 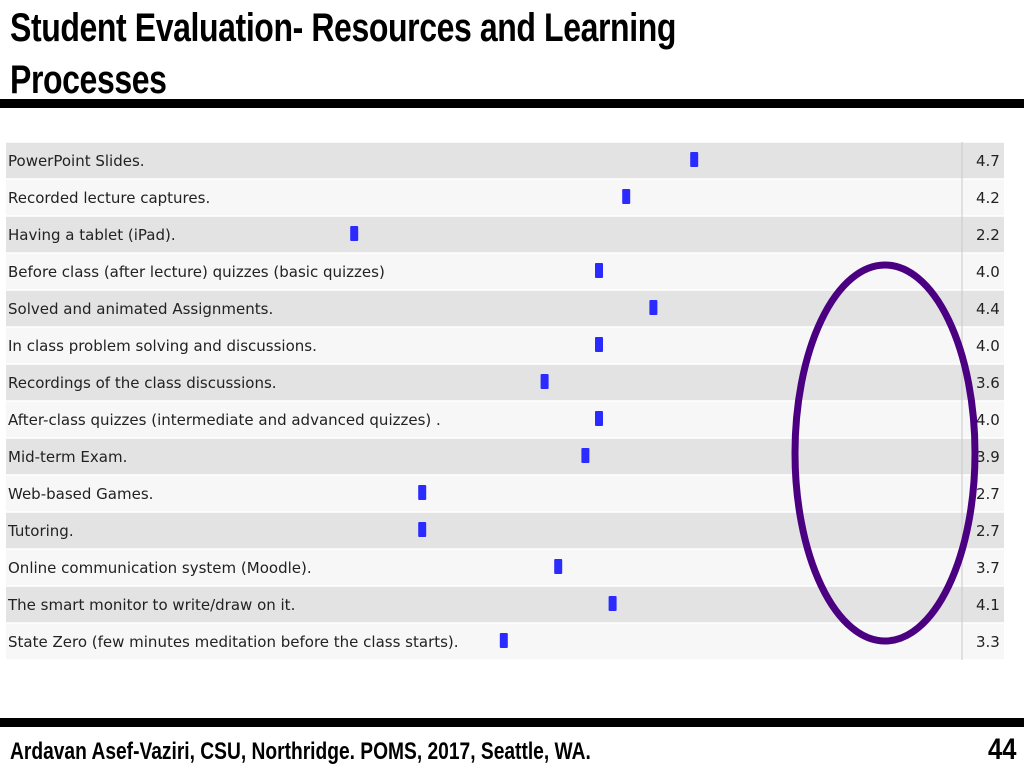 I want to click on category-label: Recordings of the class discussions., so click(x=142, y=383).